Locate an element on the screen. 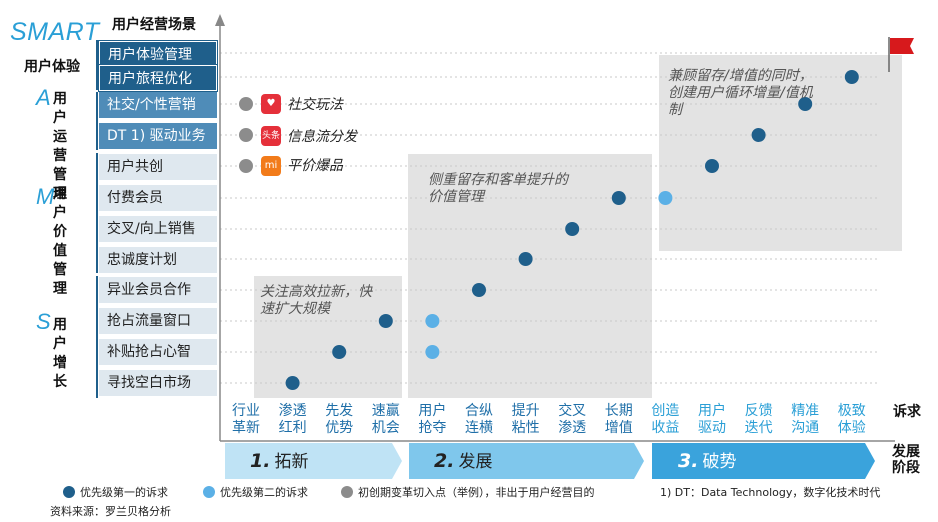 This screenshot has height=522, width=938. x-tick-6-line1: 提升 is located at coordinates (525, 411).